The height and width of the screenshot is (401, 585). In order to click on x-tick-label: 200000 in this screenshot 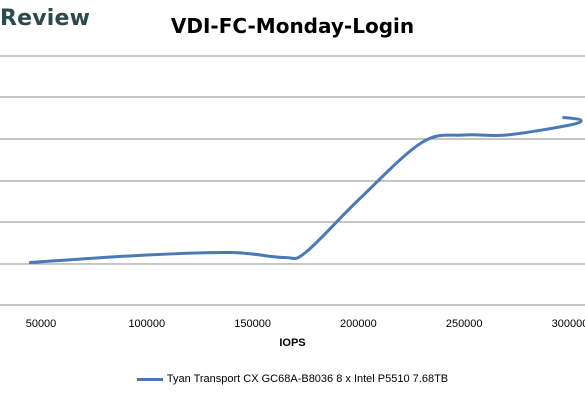, I will do `click(358, 324)`.